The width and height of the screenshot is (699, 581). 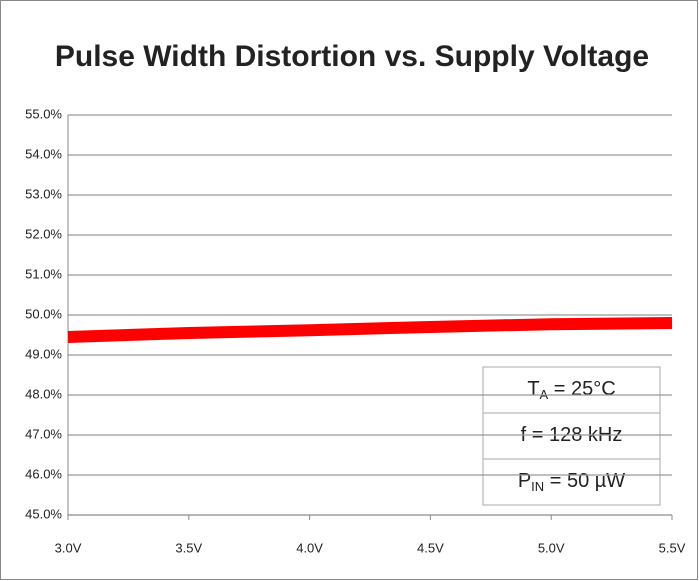 I want to click on annotation-rest: = 50 µW, so click(x=584, y=481).